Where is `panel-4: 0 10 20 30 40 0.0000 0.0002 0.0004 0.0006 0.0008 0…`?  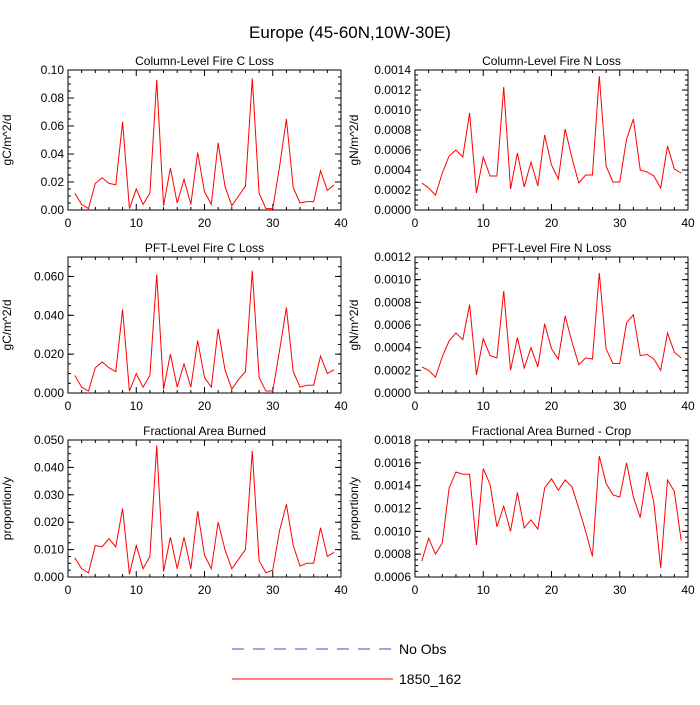
panel-4: 0 10 20 30 40 0.0000 0.0002 0.0004 0.0006 0.0008 0… is located at coordinates (521, 327).